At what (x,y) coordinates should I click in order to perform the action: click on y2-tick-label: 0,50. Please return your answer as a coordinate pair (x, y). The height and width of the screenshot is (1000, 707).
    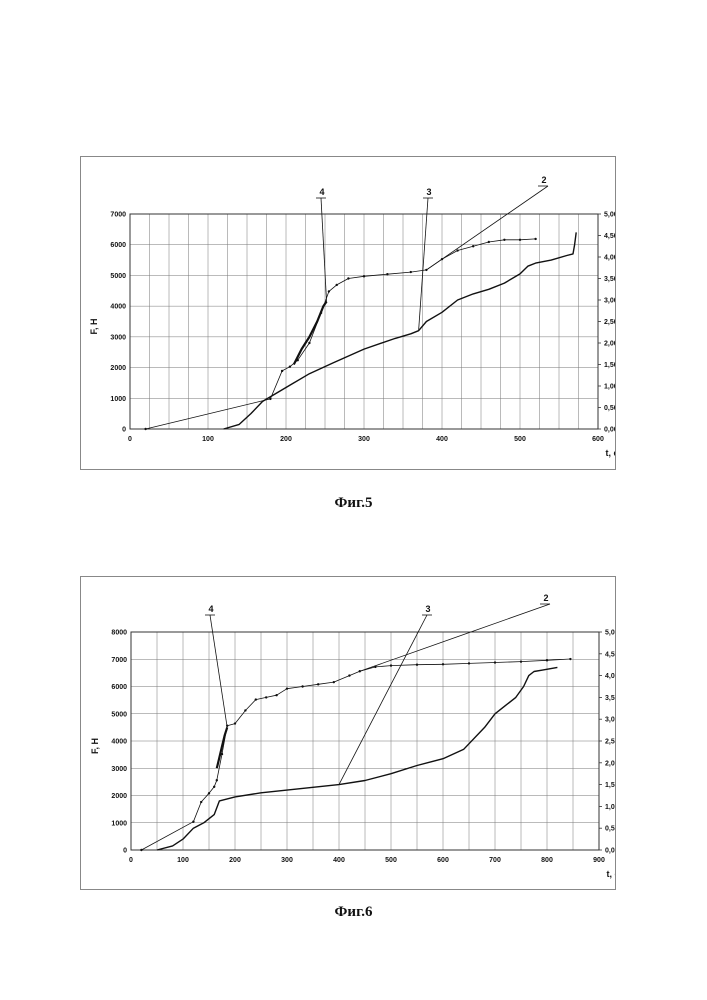
    Looking at the image, I should click on (610, 829).